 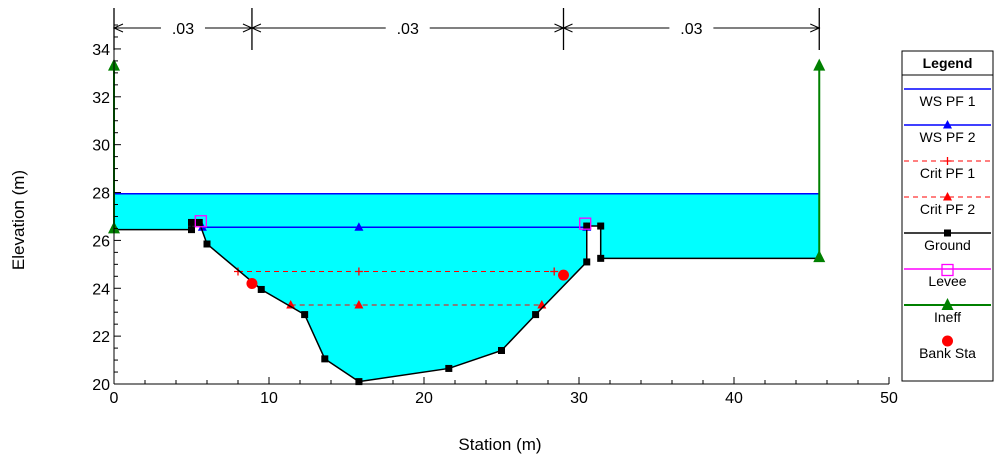 I want to click on y-tick-label: 32, so click(x=101, y=98).